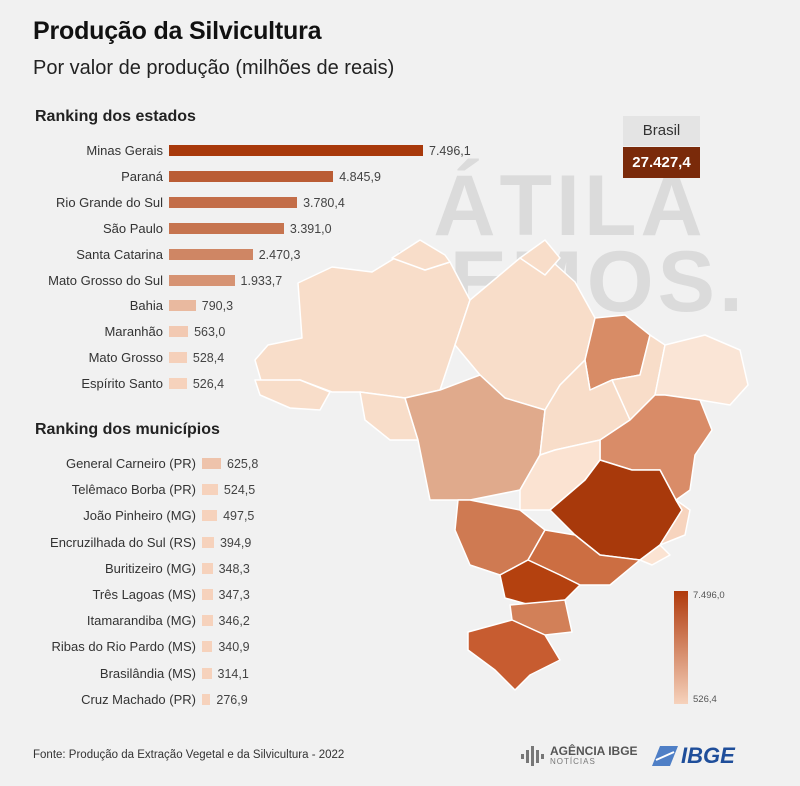 The width and height of the screenshot is (800, 786). Describe the element at coordinates (123, 542) in the screenshot. I see `municipio-label: Encruzilhada do Sul (RS)` at that location.